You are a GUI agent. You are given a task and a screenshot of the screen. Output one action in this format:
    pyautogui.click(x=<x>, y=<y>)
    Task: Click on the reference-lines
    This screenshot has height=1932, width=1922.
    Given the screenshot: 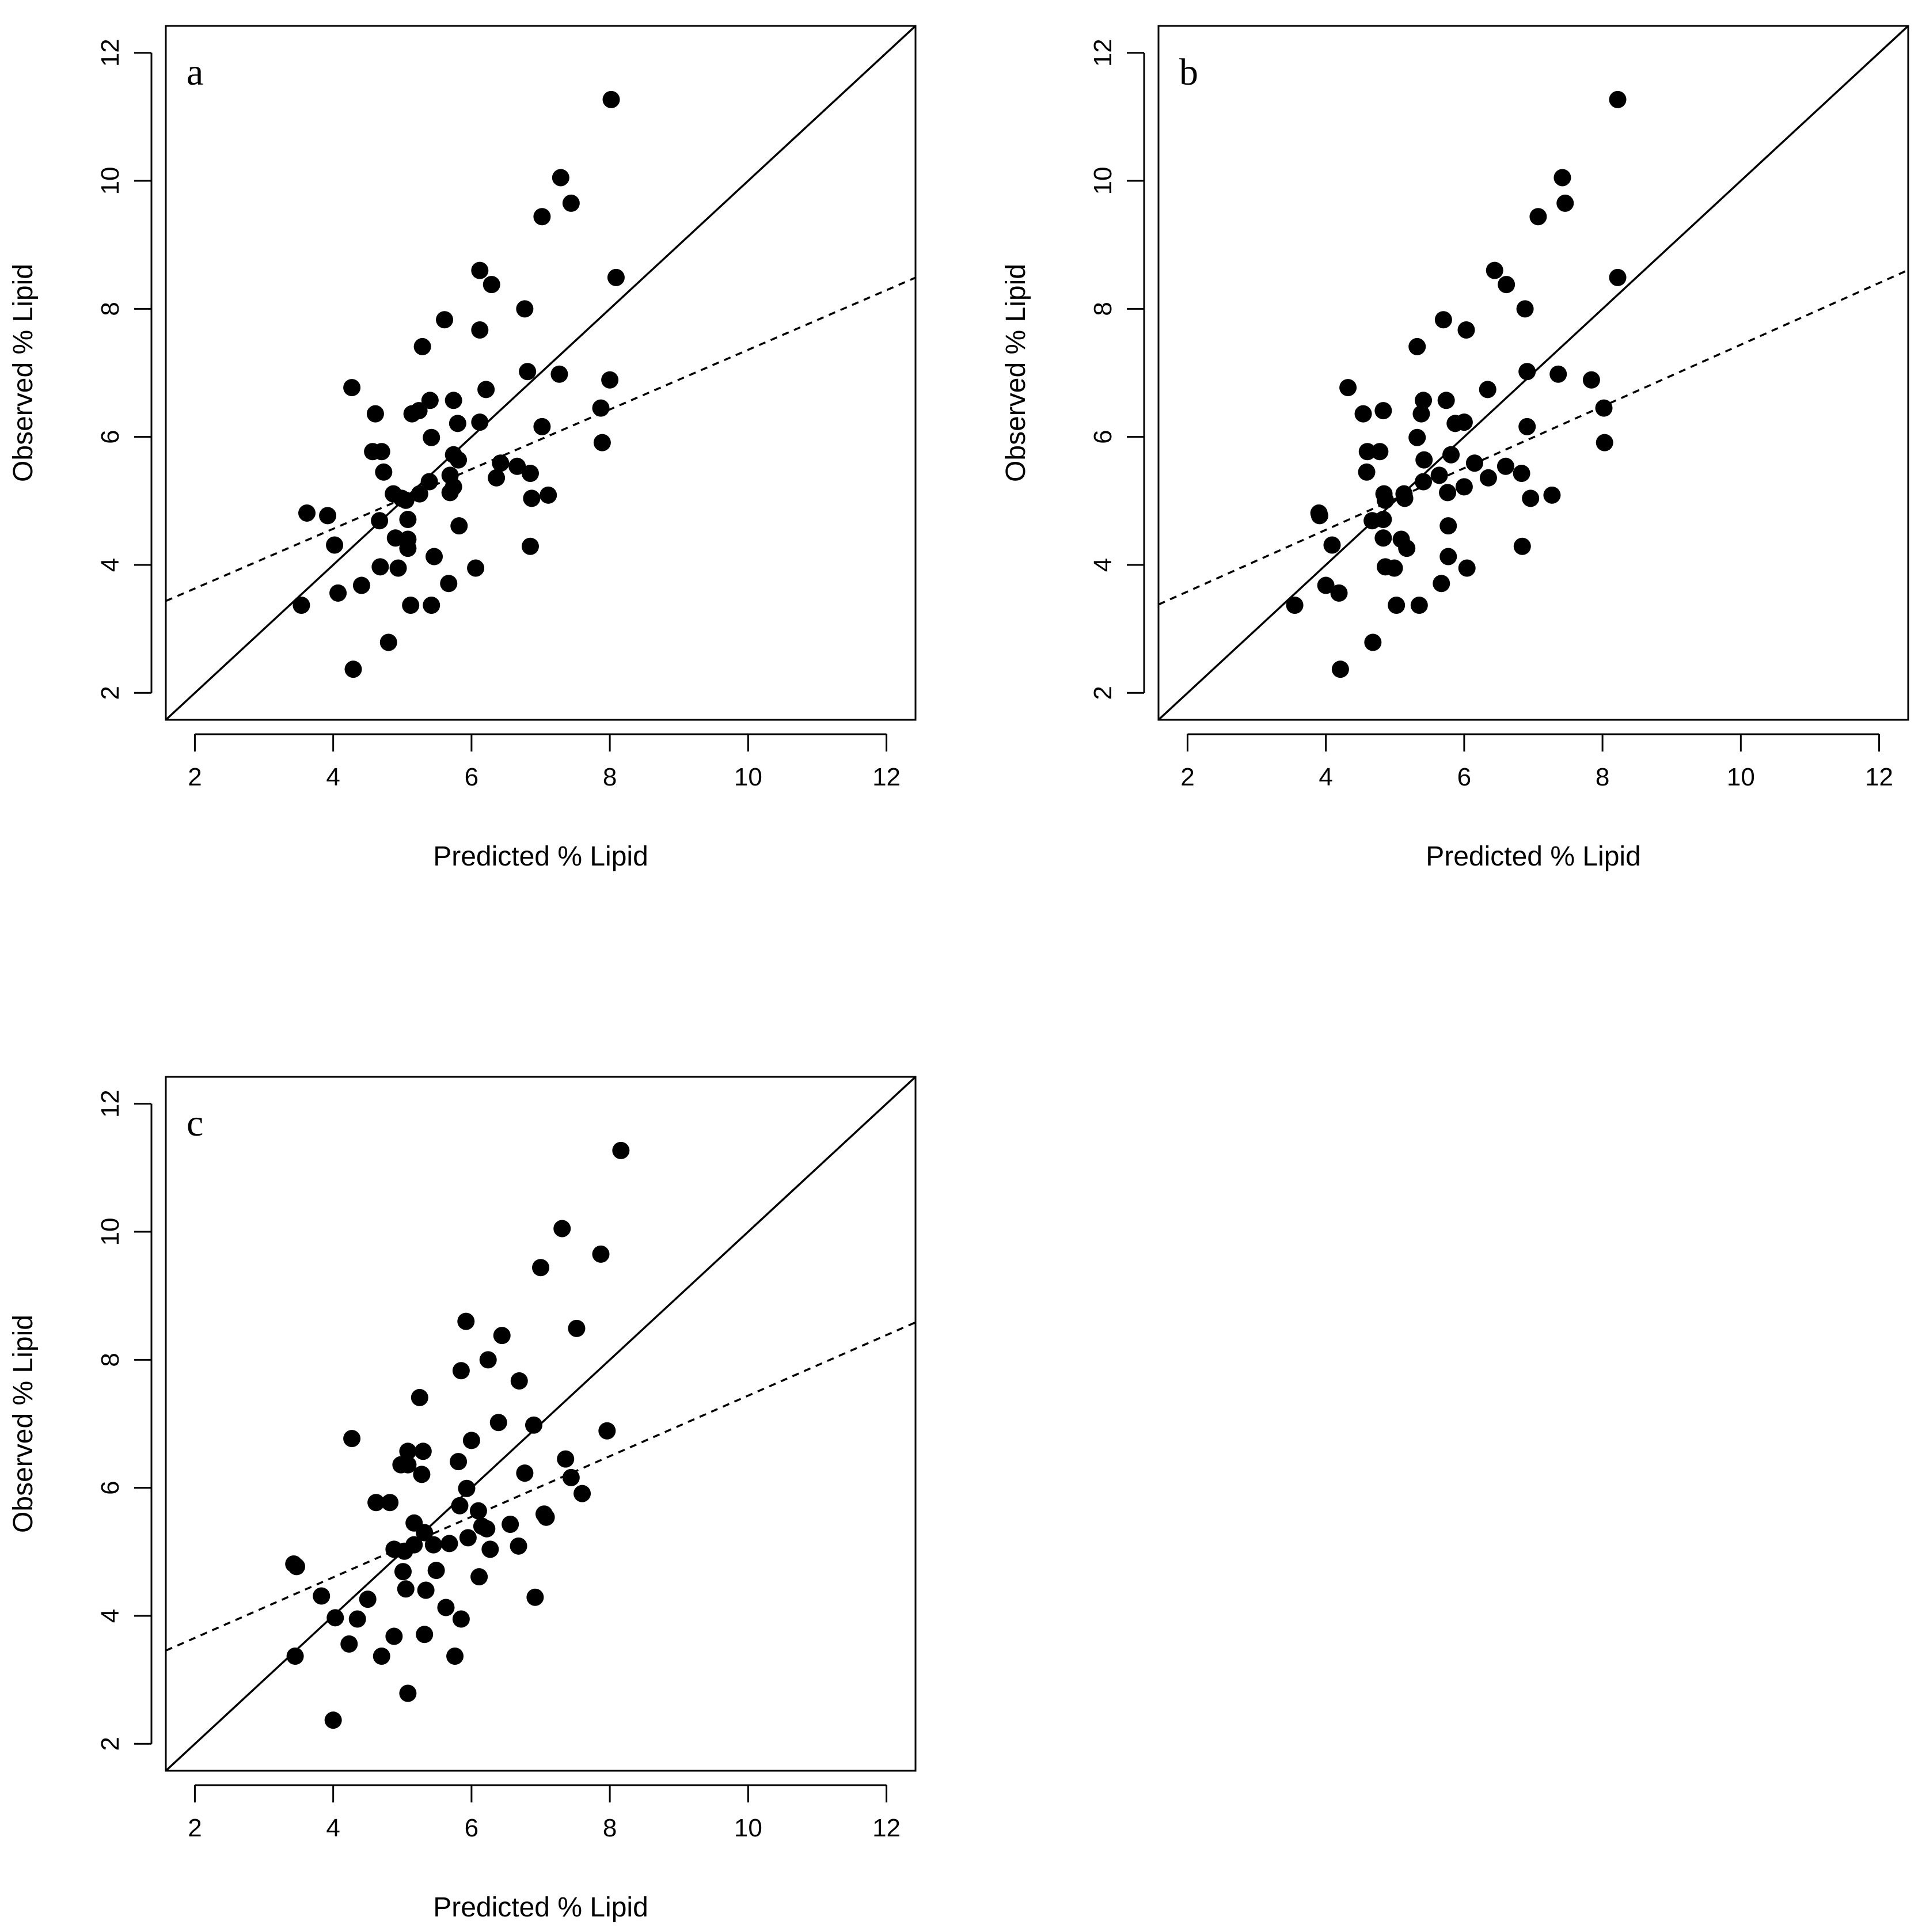 What is the action you would take?
    pyautogui.click(x=541, y=373)
    